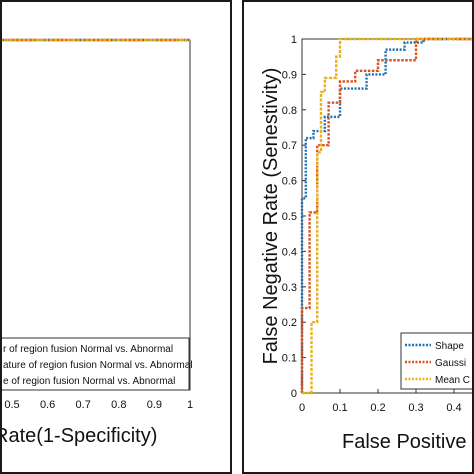 The height and width of the screenshot is (474, 474). Describe the element at coordinates (289, 75) in the screenshot. I see `right-y-tick-label: 0.9` at that location.